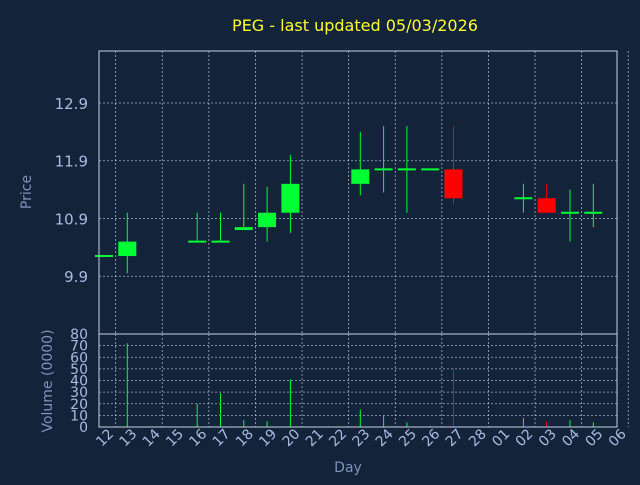  I want to click on volume-tick-label: 80, so click(79, 335).